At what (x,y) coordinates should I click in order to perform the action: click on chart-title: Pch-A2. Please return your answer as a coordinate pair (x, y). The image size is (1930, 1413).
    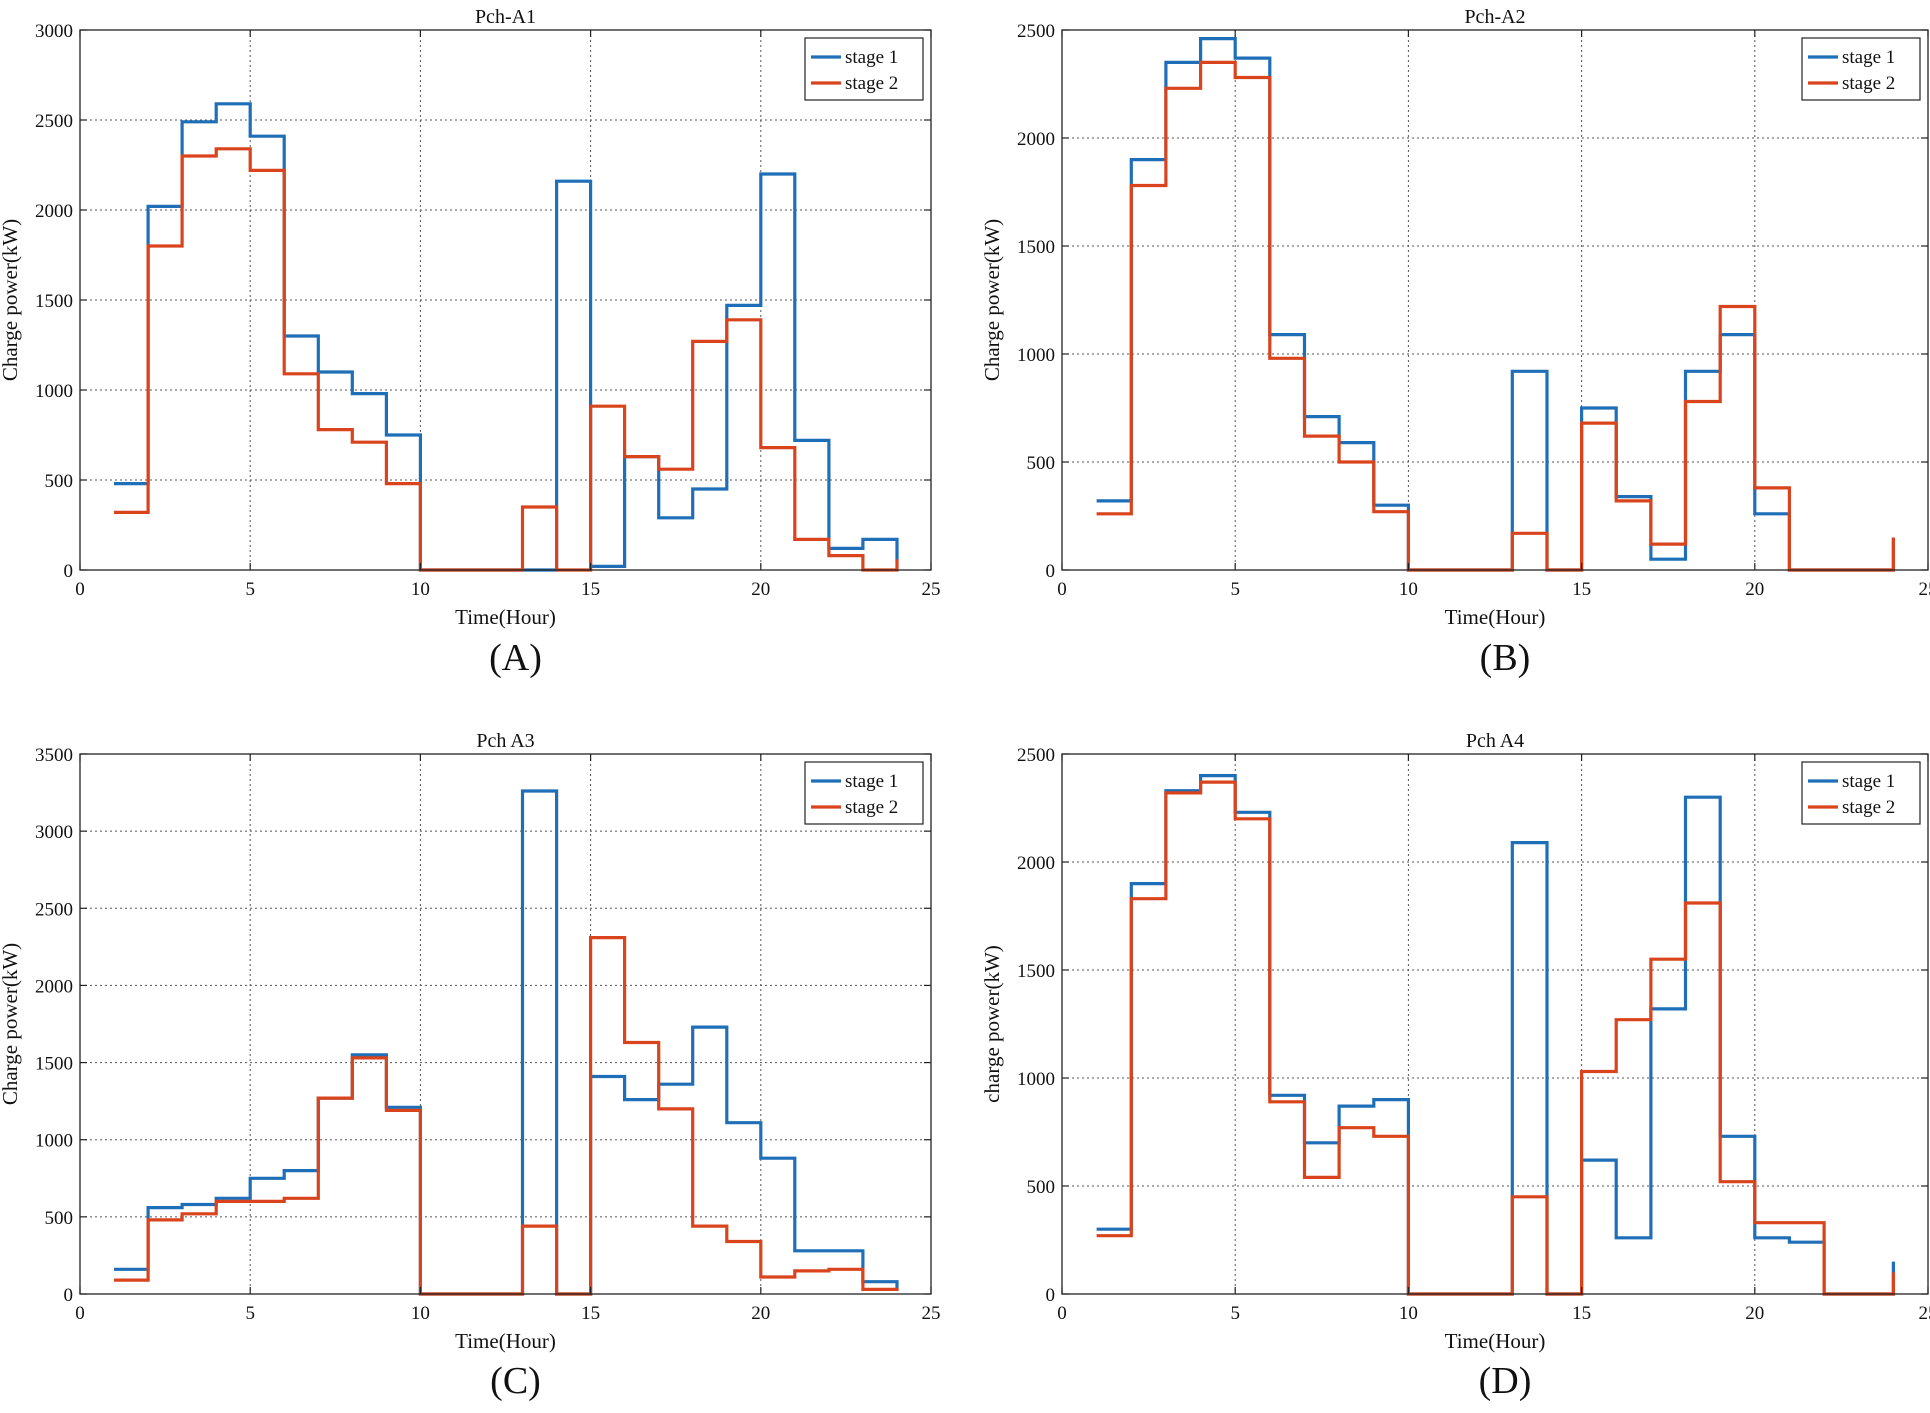
    Looking at the image, I should click on (1494, 17).